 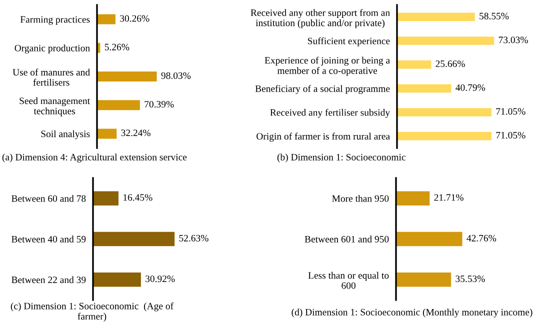 What do you see at coordinates (323, 137) in the screenshot?
I see `y-tick-label: Origin of farmer is from rural area` at bounding box center [323, 137].